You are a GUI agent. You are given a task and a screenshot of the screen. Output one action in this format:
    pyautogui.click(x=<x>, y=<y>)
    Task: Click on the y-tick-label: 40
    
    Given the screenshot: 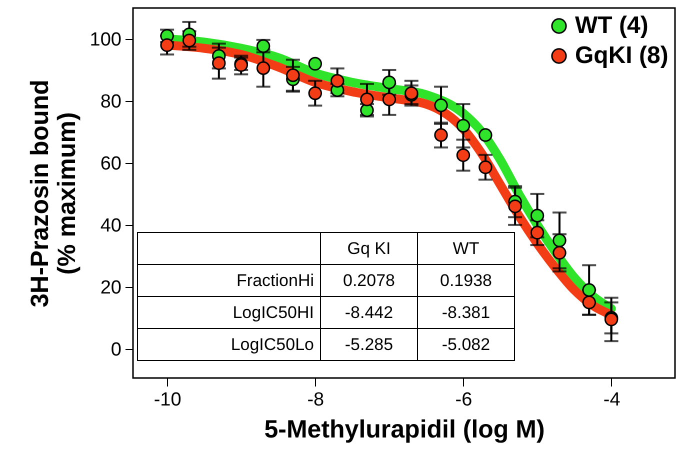 What is the action you would take?
    pyautogui.click(x=111, y=225)
    